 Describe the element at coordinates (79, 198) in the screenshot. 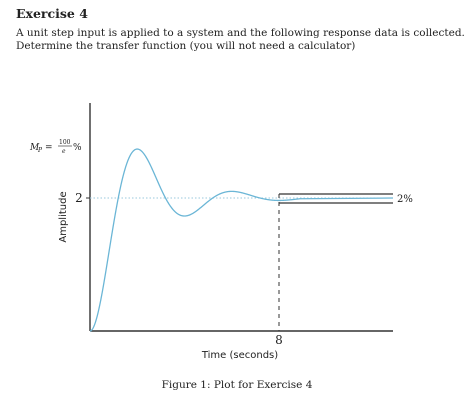

I see `steady-state-label: 2` at that location.